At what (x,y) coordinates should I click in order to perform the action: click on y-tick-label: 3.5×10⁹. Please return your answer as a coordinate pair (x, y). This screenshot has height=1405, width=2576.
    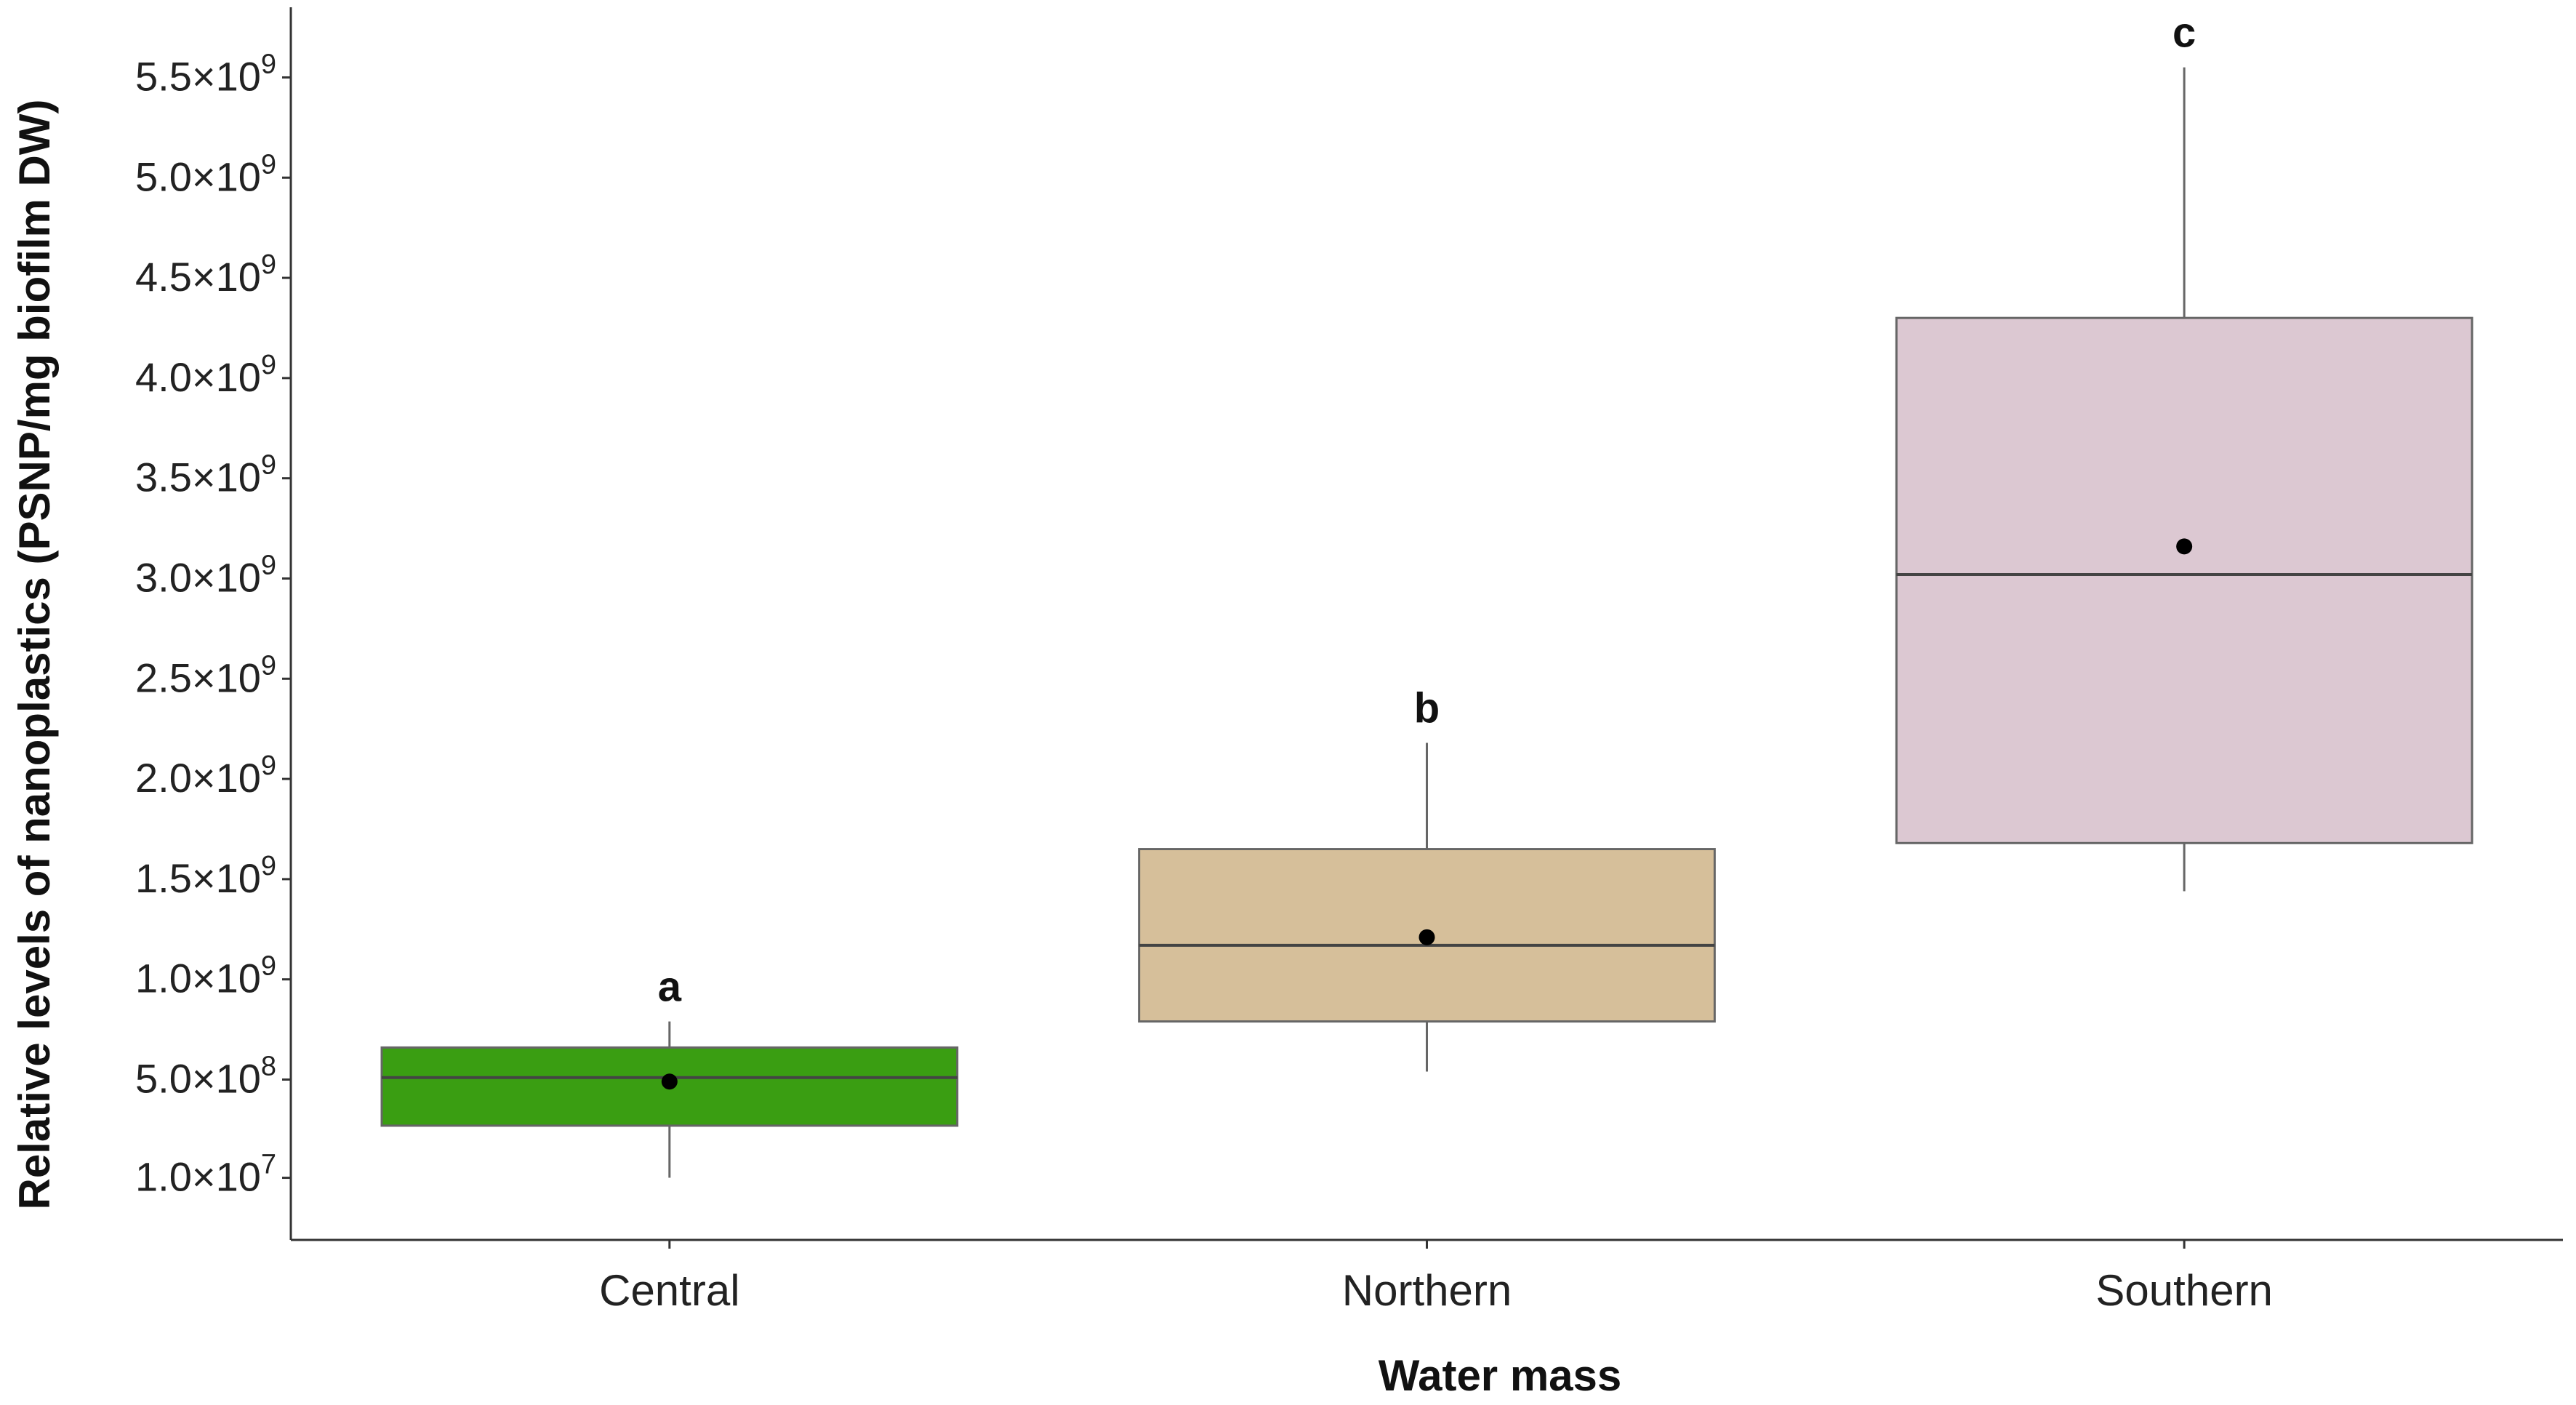
    Looking at the image, I should click on (206, 475).